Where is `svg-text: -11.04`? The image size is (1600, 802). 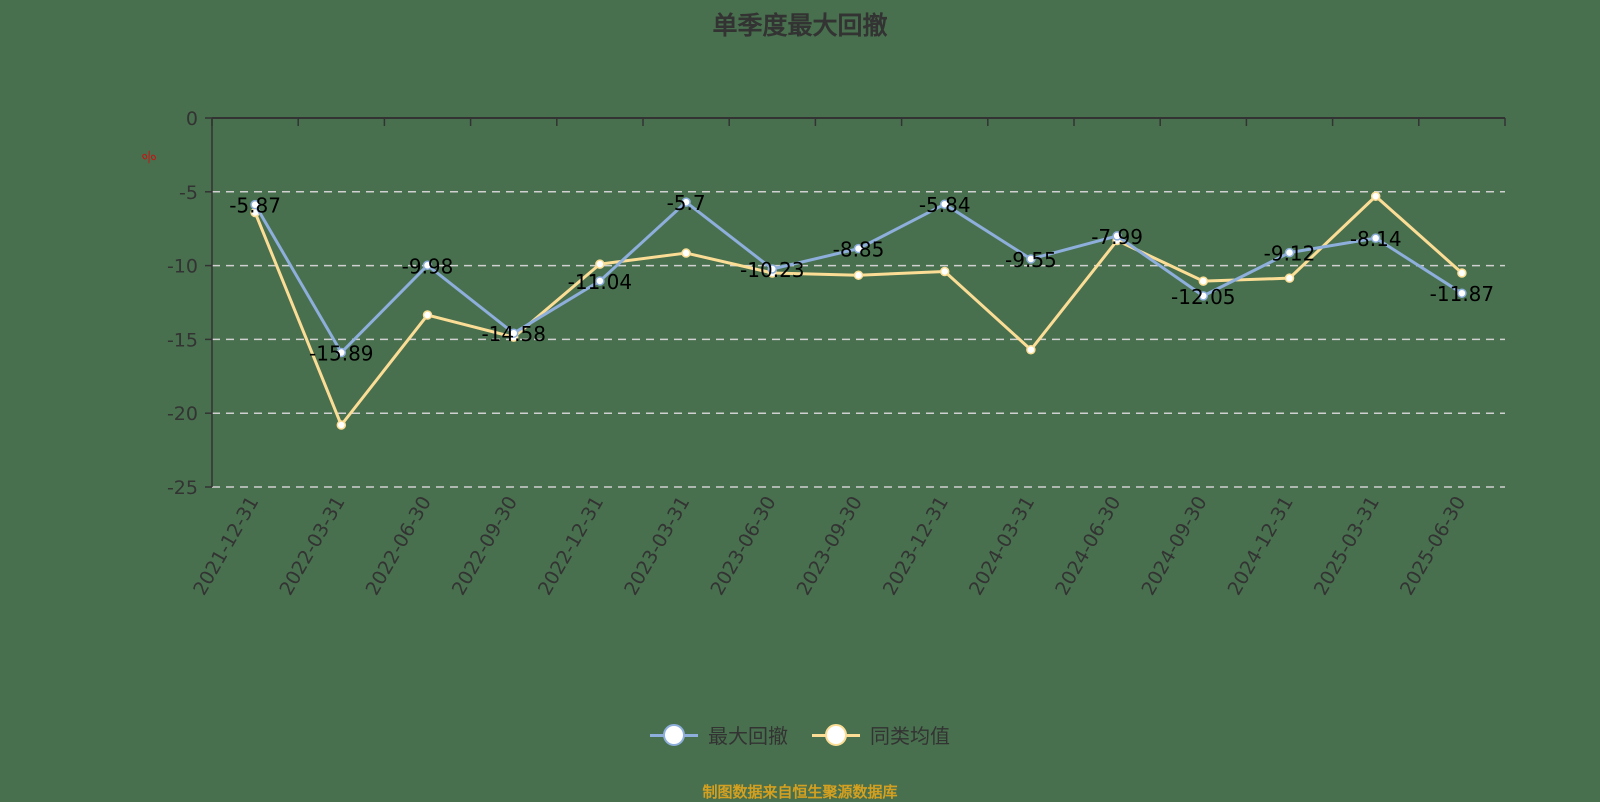 svg-text: -11.04 is located at coordinates (600, 282).